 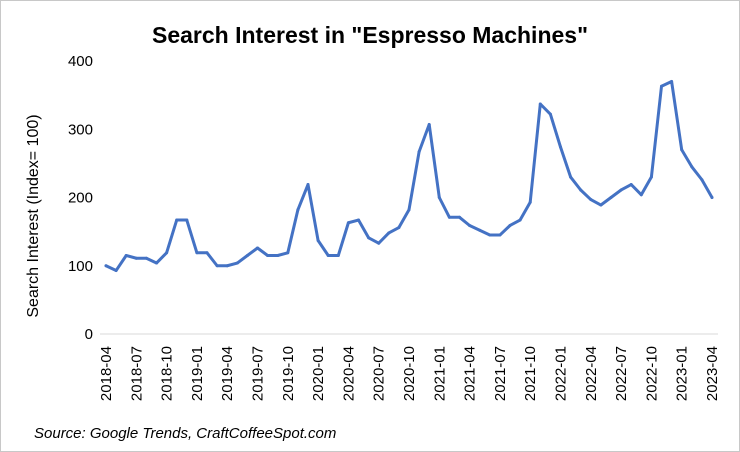 What do you see at coordinates (227, 373) in the screenshot?
I see `x-tick-label: 2019-04` at bounding box center [227, 373].